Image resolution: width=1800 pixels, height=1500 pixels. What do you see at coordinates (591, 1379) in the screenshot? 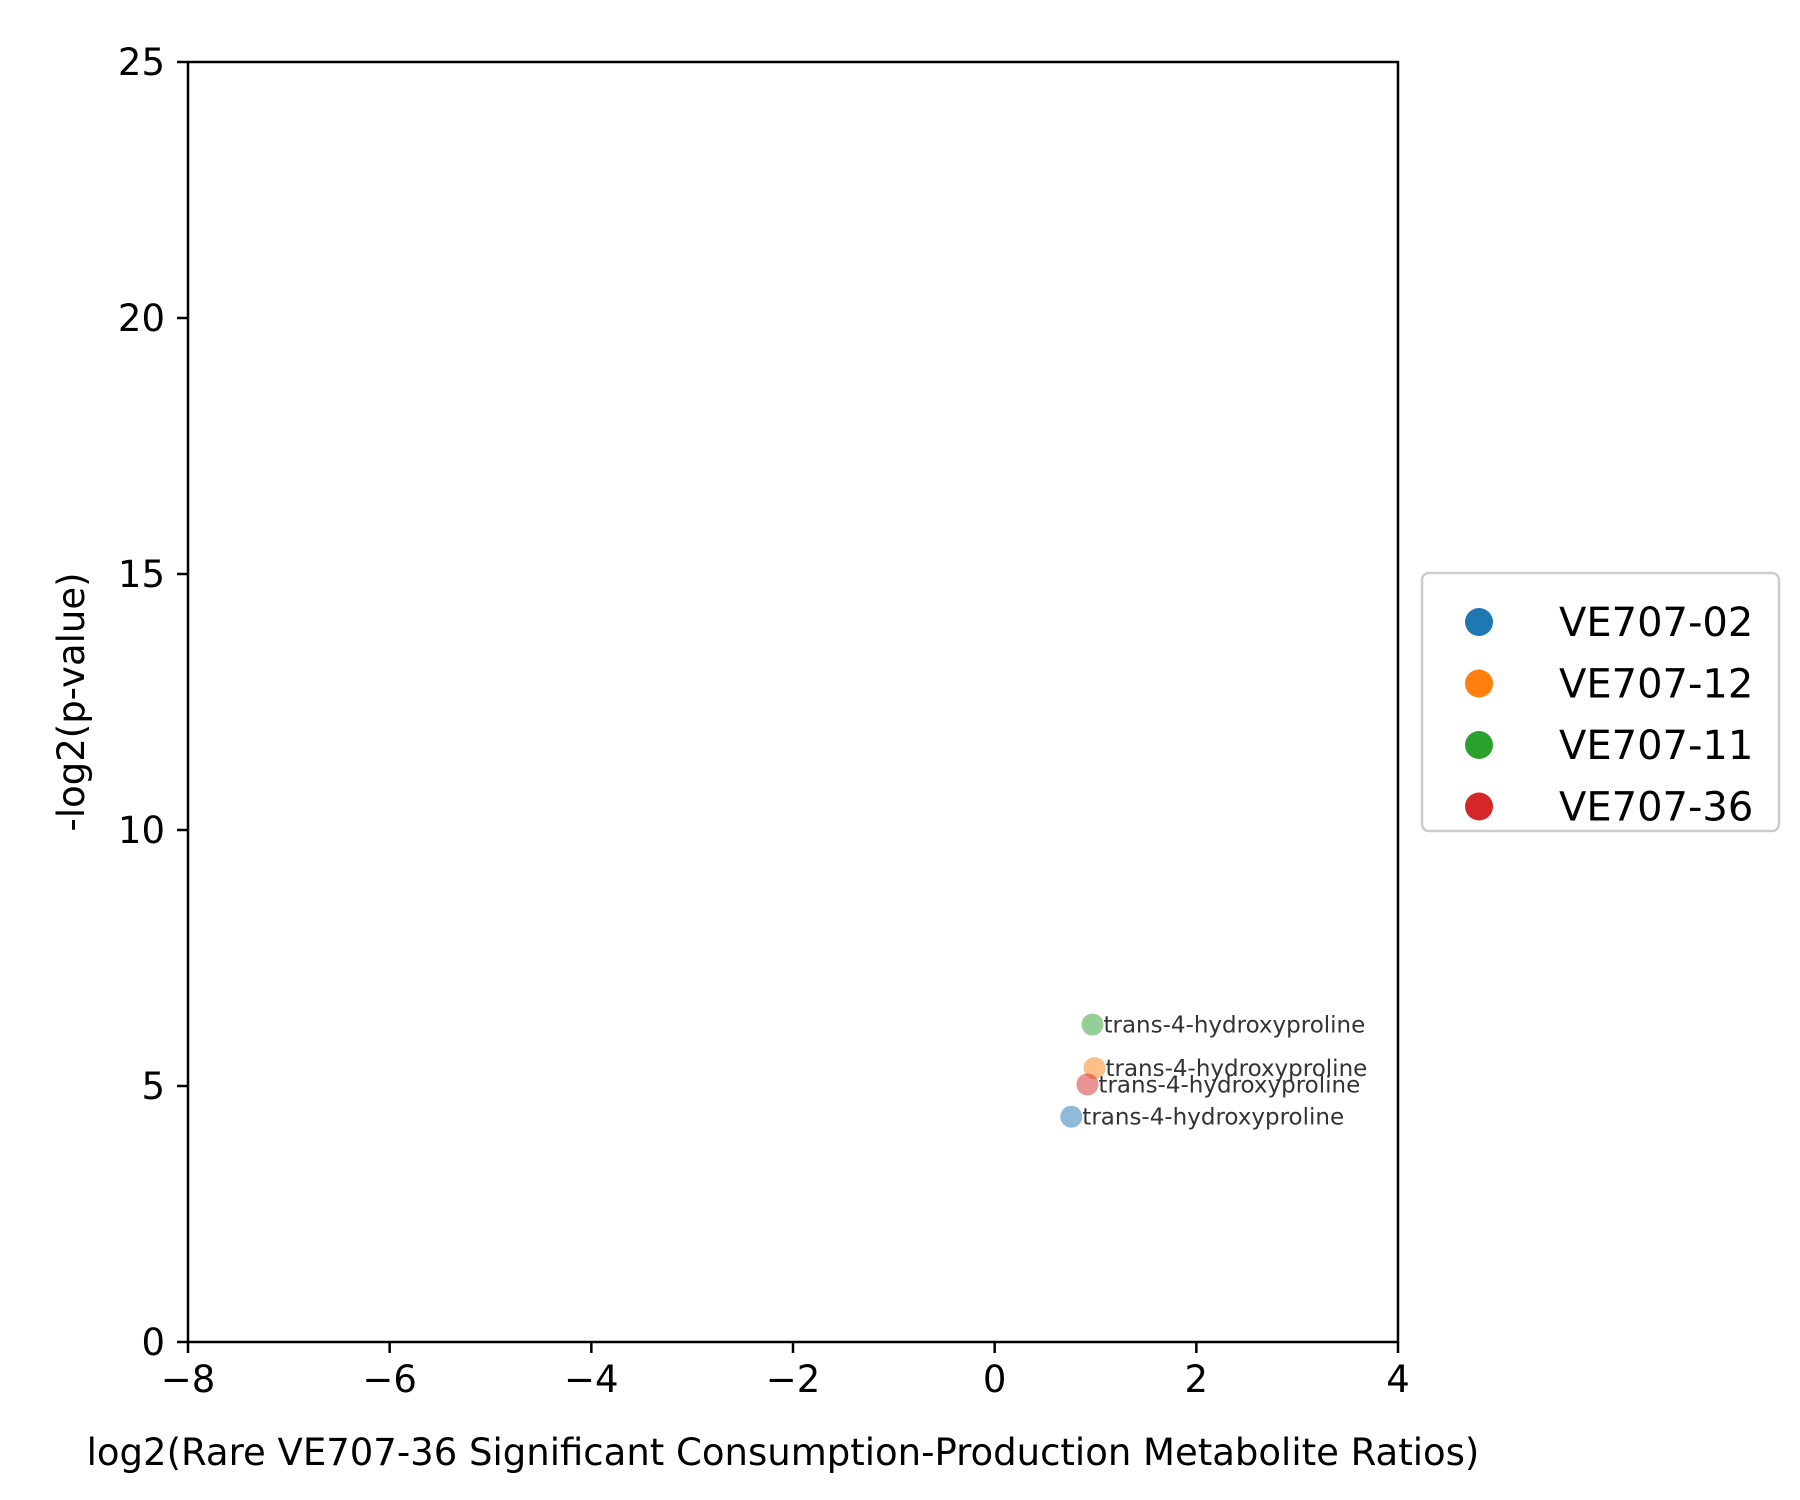
I see `x-tick-label: −4` at bounding box center [591, 1379].